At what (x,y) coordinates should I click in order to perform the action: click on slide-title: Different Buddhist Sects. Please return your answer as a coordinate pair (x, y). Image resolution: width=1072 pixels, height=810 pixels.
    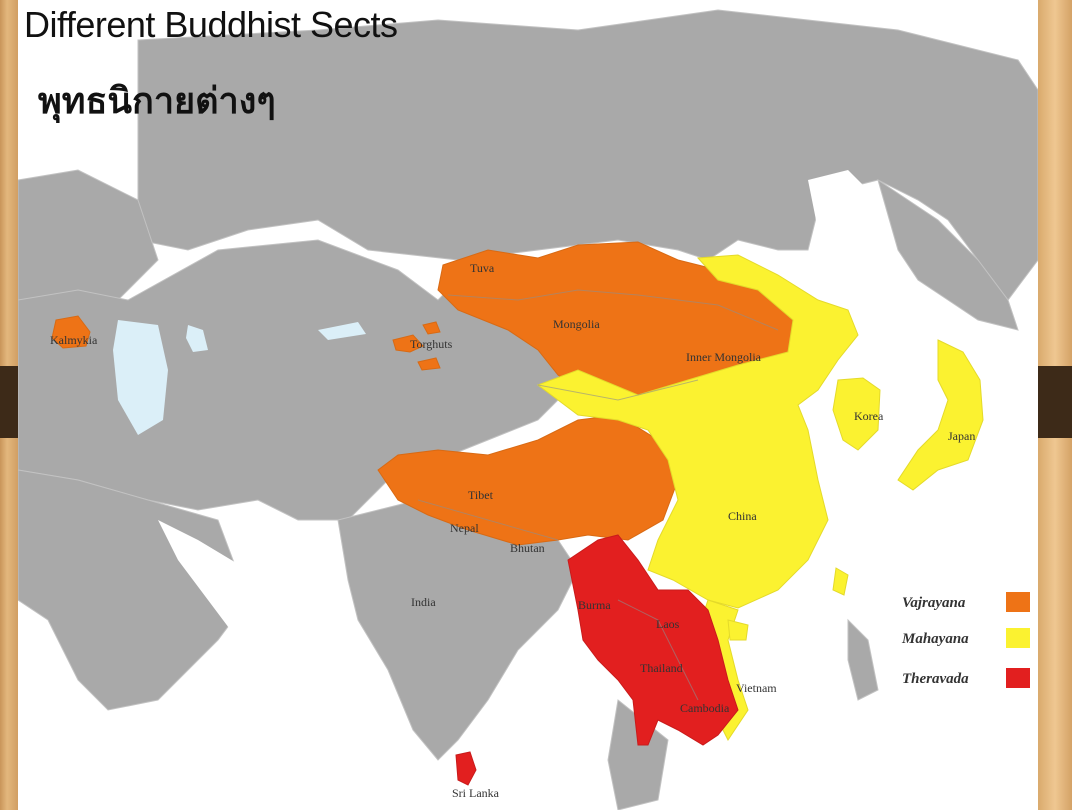
    Looking at the image, I should click on (211, 24).